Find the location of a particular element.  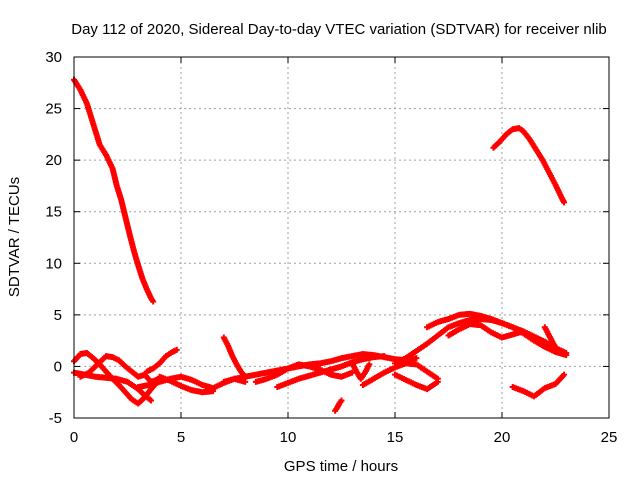

y-tick-label: 30 is located at coordinates (53, 57).